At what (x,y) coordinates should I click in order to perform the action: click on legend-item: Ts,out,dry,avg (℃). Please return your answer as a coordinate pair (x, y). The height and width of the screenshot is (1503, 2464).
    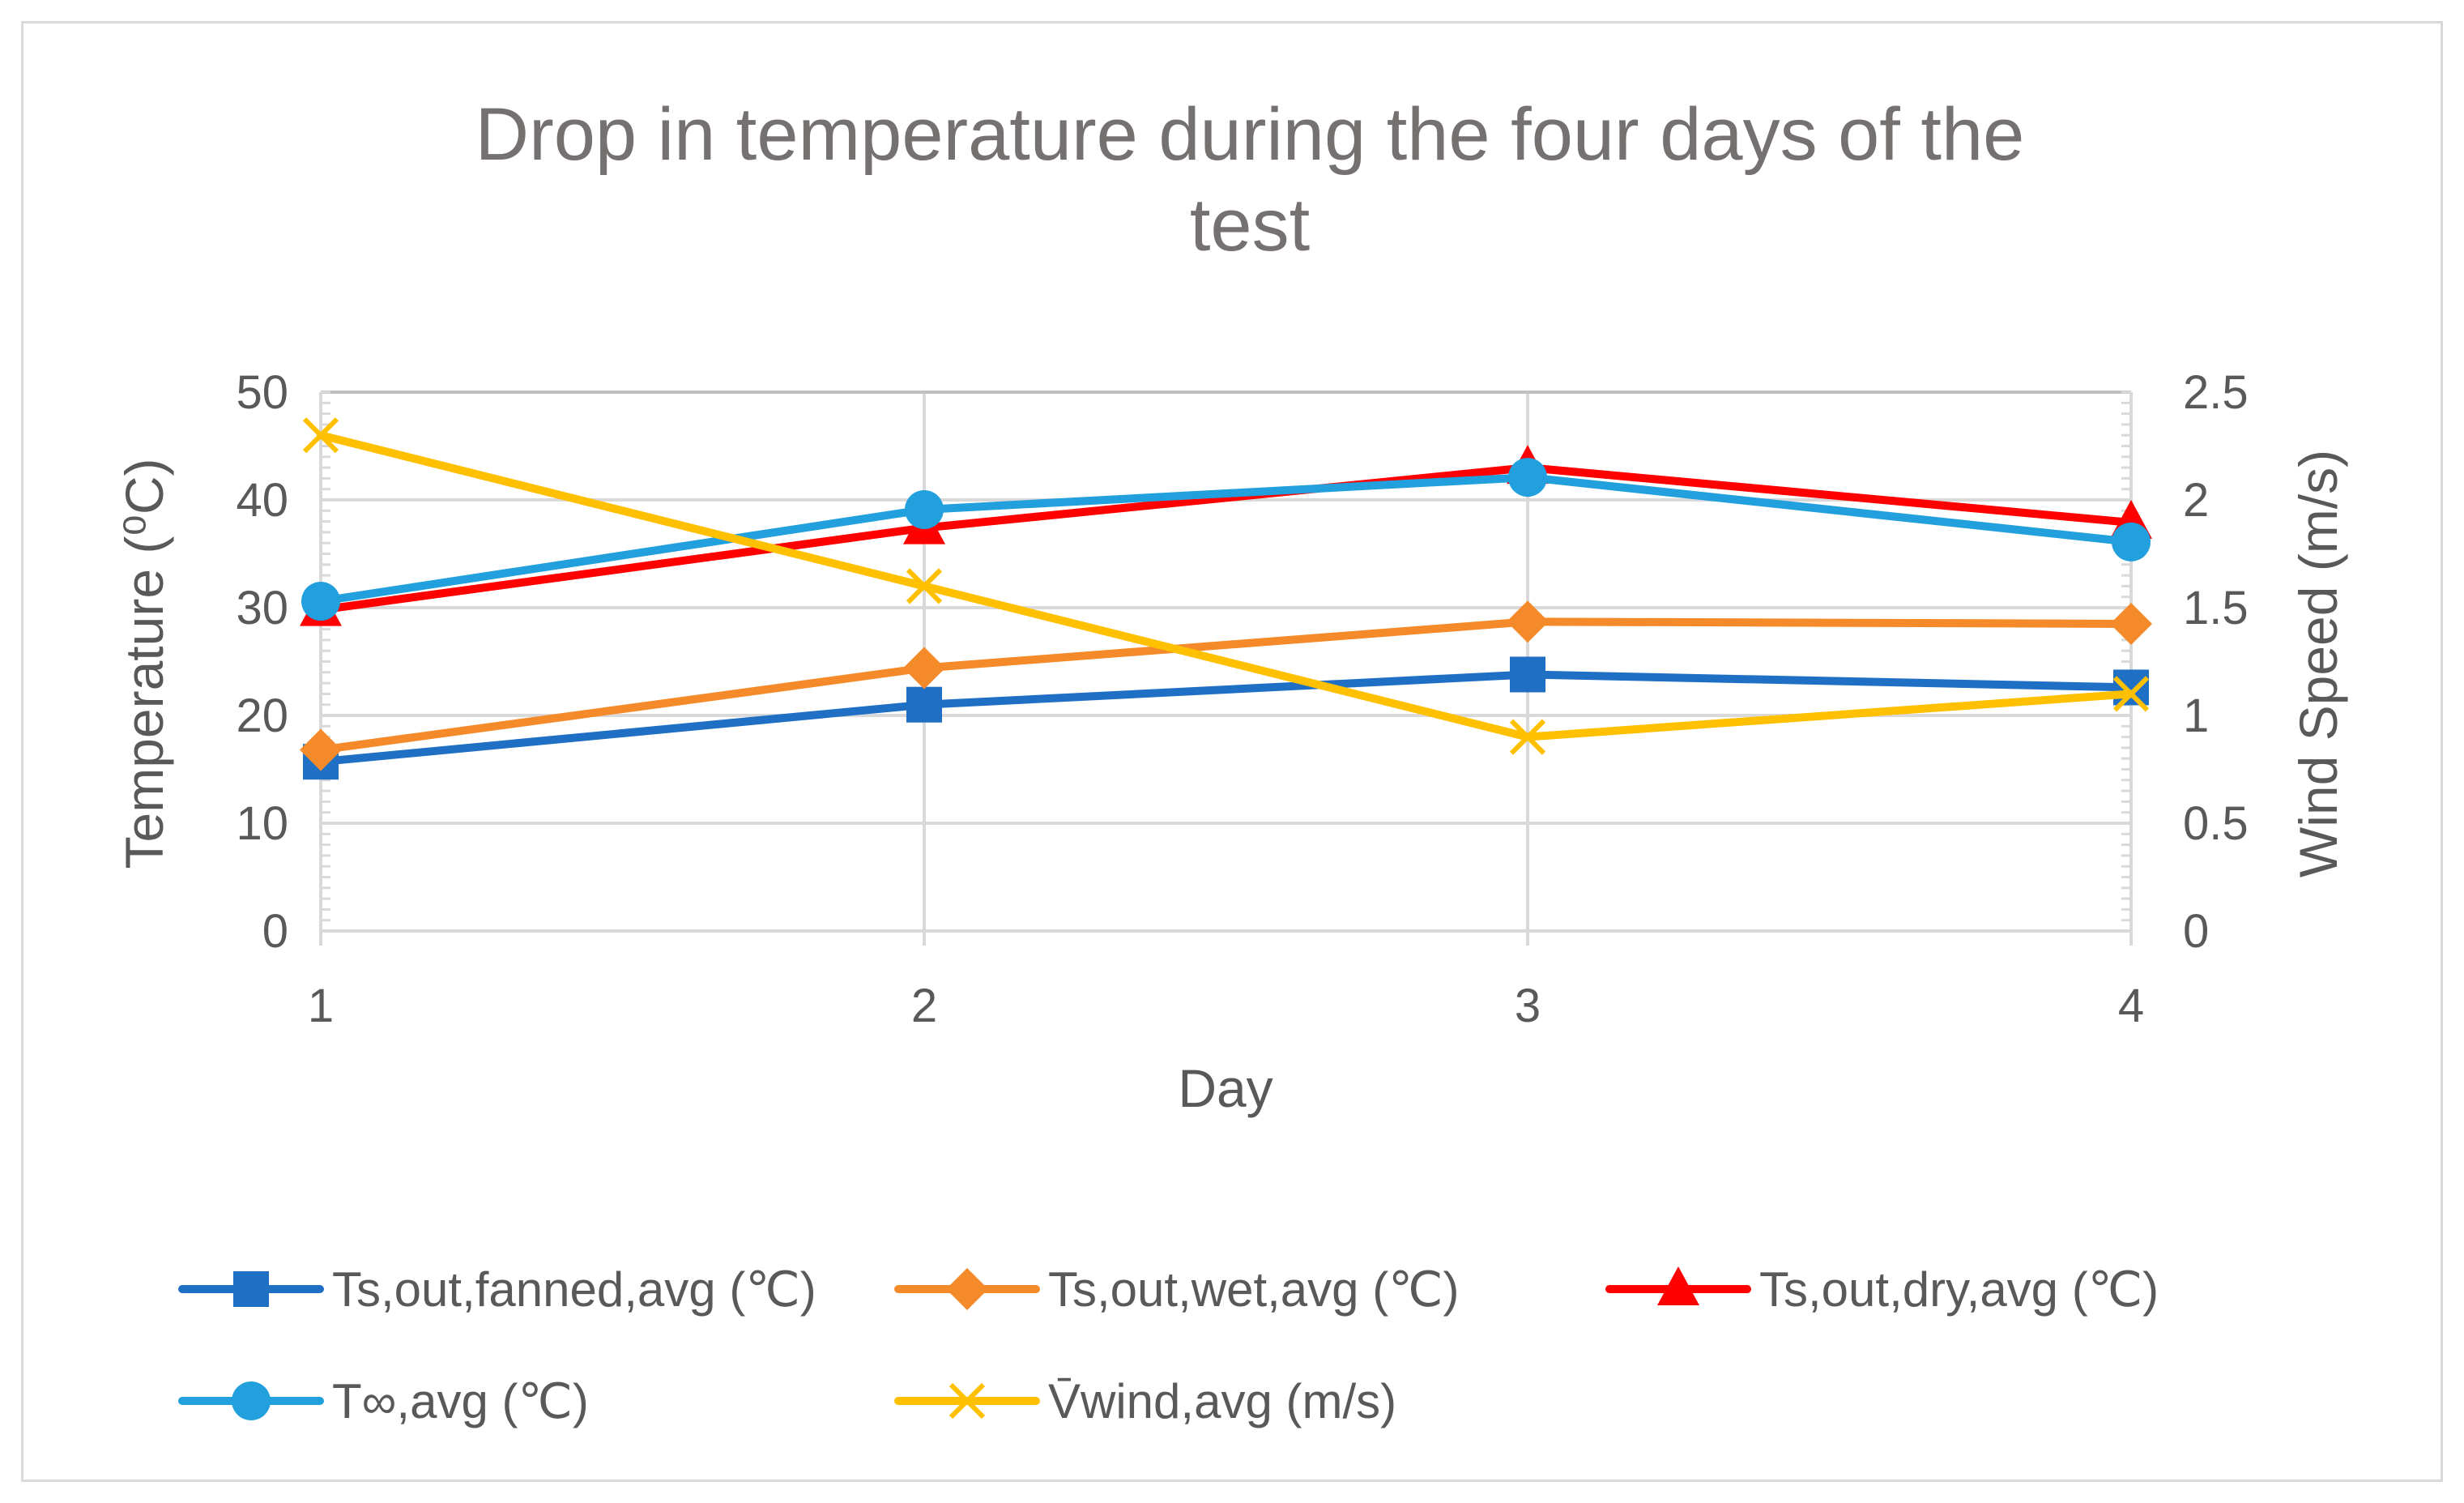
    Looking at the image, I should click on (1882, 1289).